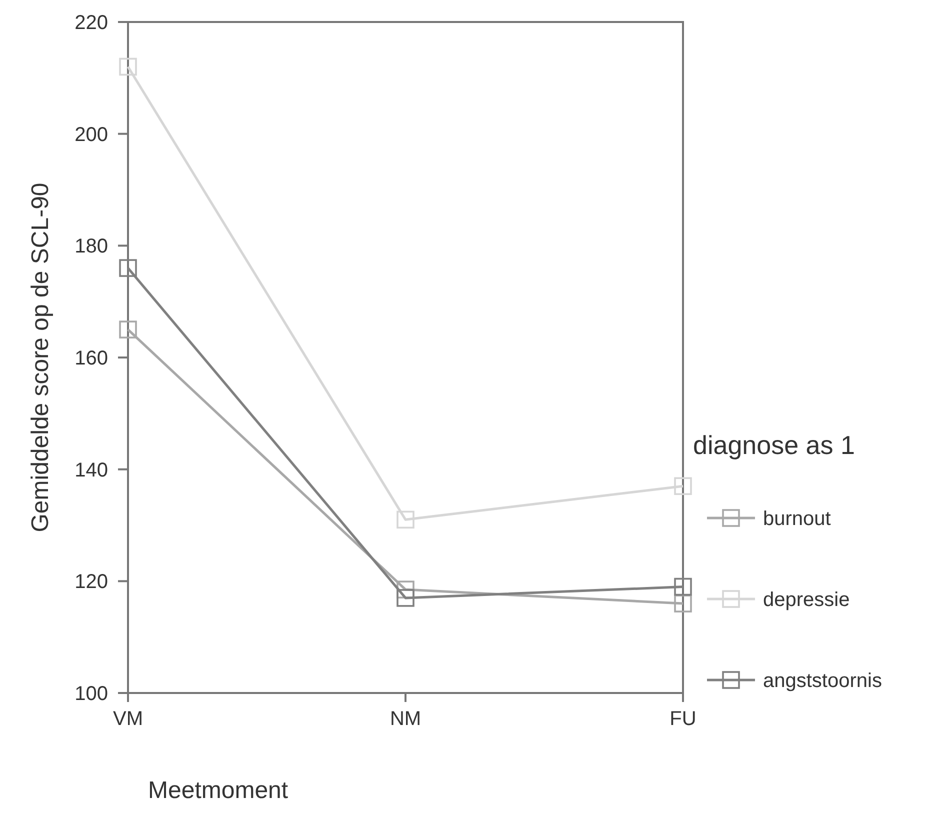 Image resolution: width=930 pixels, height=824 pixels. What do you see at coordinates (91, 694) in the screenshot?
I see `y-tick-label: 100` at bounding box center [91, 694].